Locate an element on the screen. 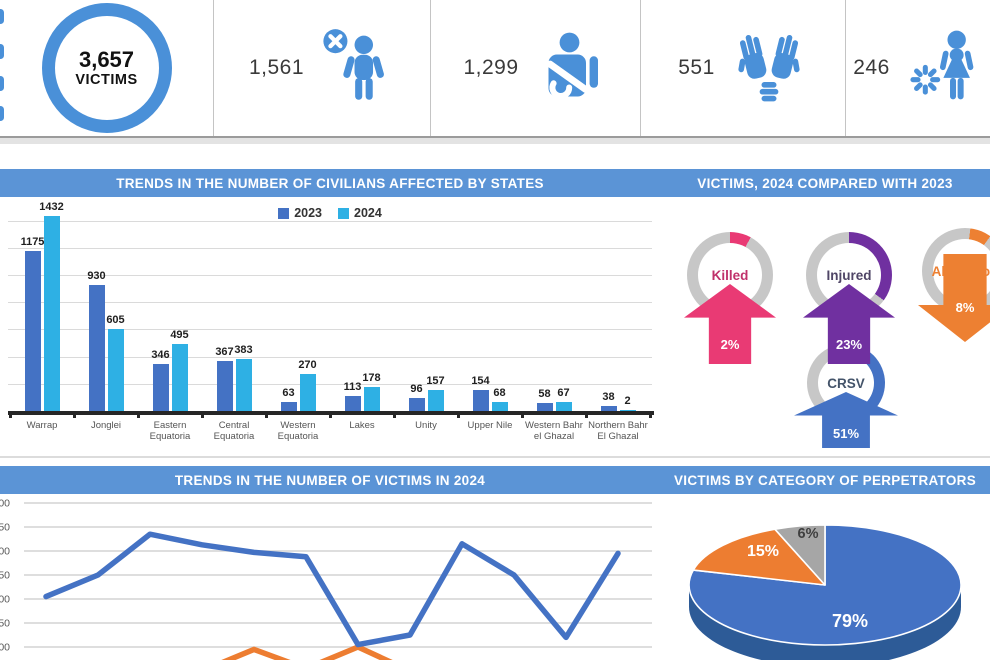  bar-value-label: 67 is located at coordinates (563, 392).